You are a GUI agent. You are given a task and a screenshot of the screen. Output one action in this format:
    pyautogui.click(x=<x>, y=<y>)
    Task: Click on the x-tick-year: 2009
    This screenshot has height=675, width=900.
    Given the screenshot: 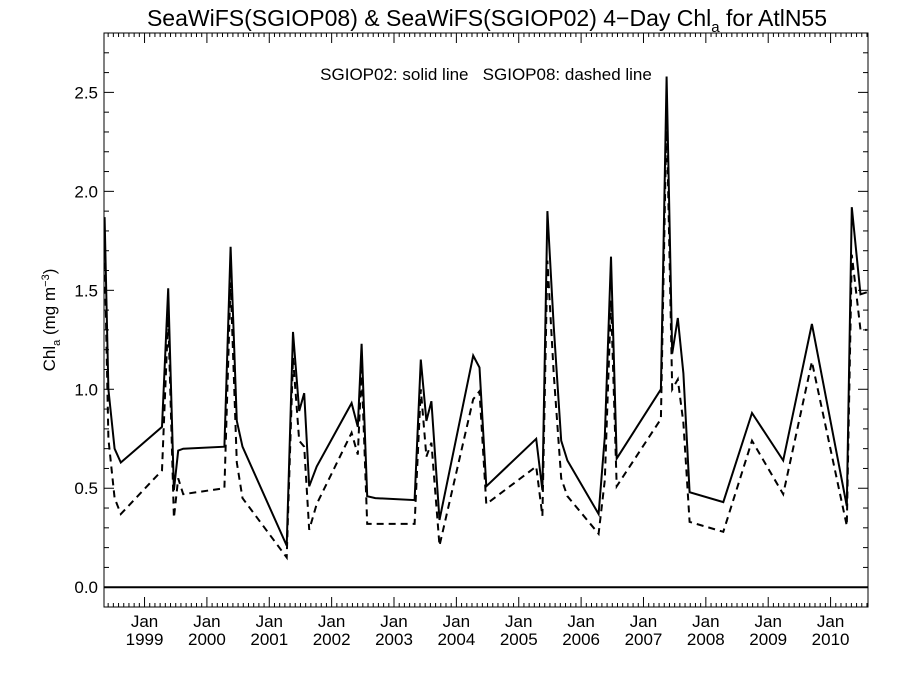 What is the action you would take?
    pyautogui.click(x=768, y=639)
    